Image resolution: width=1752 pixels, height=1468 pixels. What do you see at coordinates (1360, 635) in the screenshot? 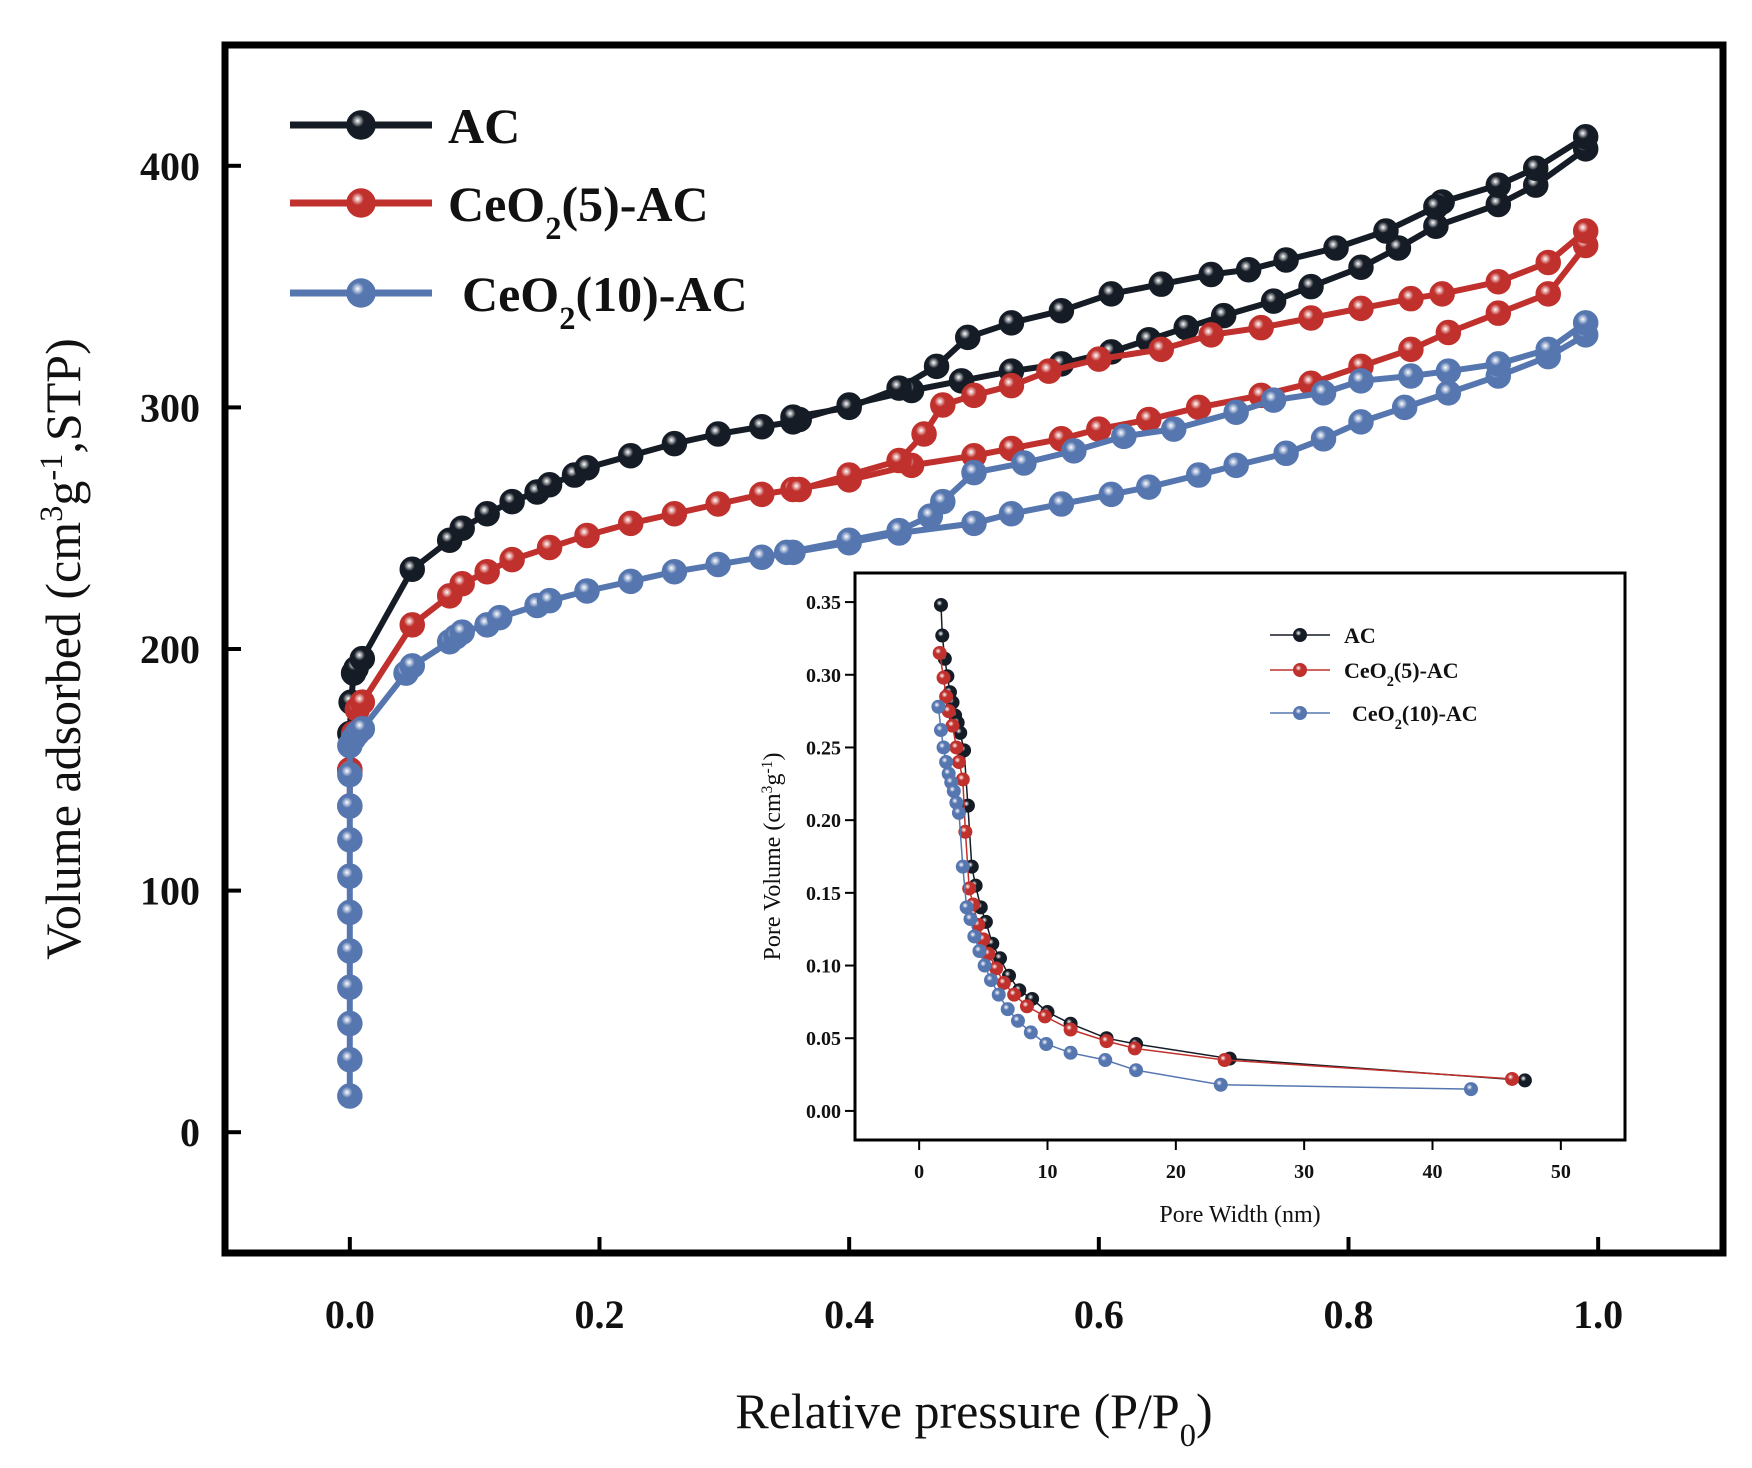
I see `inset-legend-label-part: AC` at bounding box center [1360, 635].